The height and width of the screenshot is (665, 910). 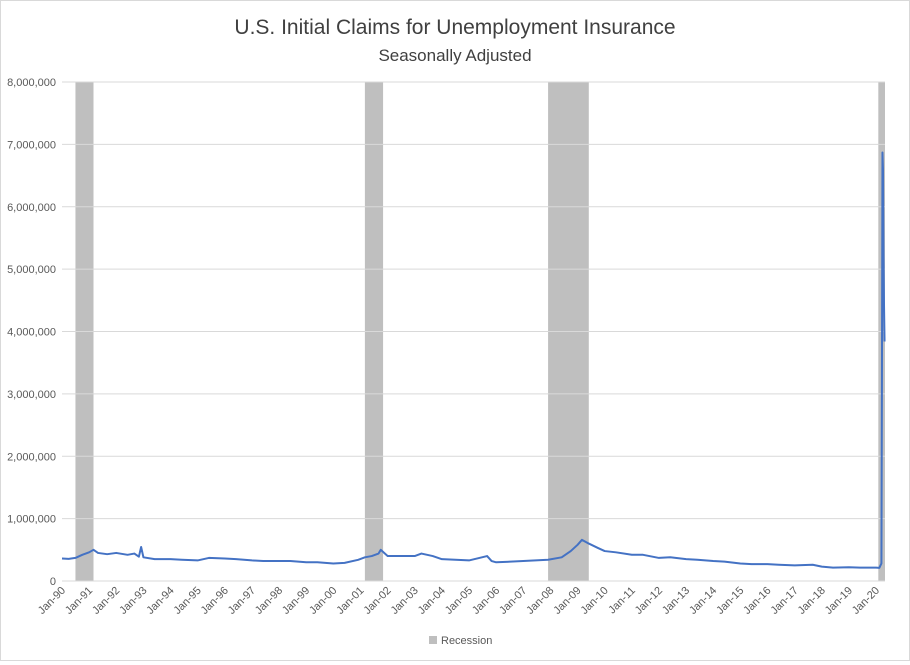 I want to click on x-tick-label: Jan-11, so click(x=622, y=601).